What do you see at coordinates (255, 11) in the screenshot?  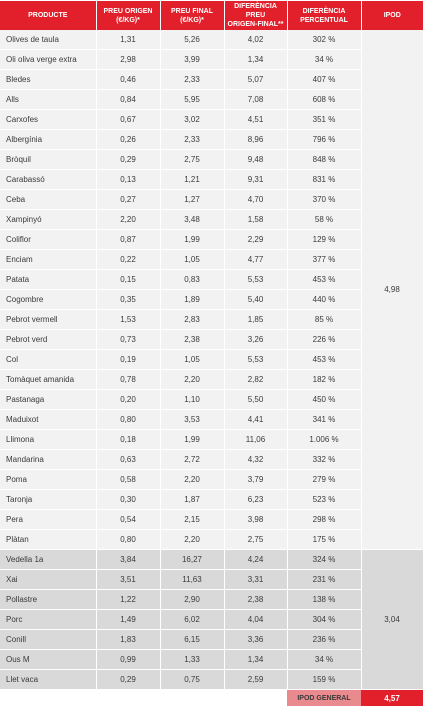 I see `header-text: DIFERÈNCIA PREU` at bounding box center [255, 11].